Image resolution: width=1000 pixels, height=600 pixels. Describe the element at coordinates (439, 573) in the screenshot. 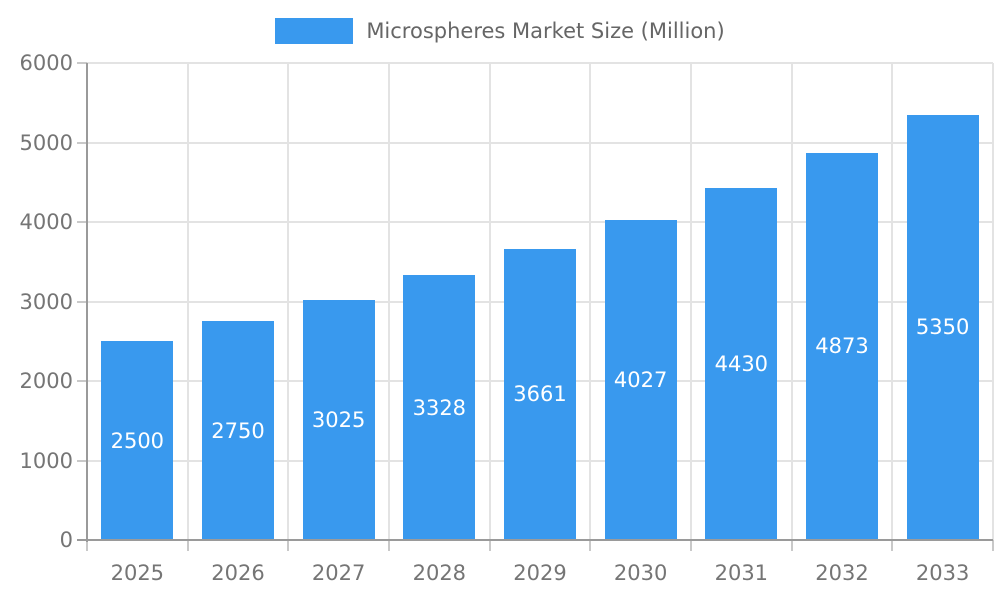

I see `x-axis-tick-label: 2028` at that location.